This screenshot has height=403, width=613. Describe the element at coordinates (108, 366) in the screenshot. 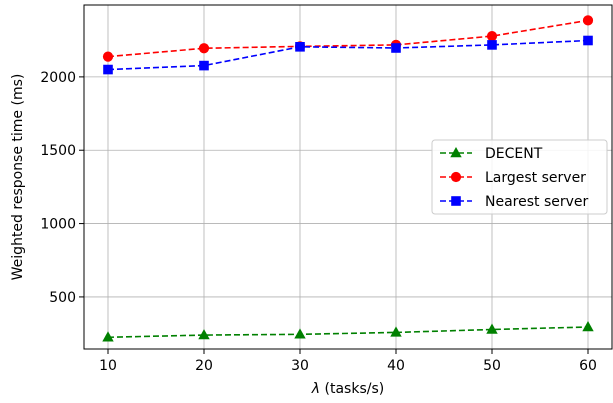

I see `x-tick-label: 10` at that location.